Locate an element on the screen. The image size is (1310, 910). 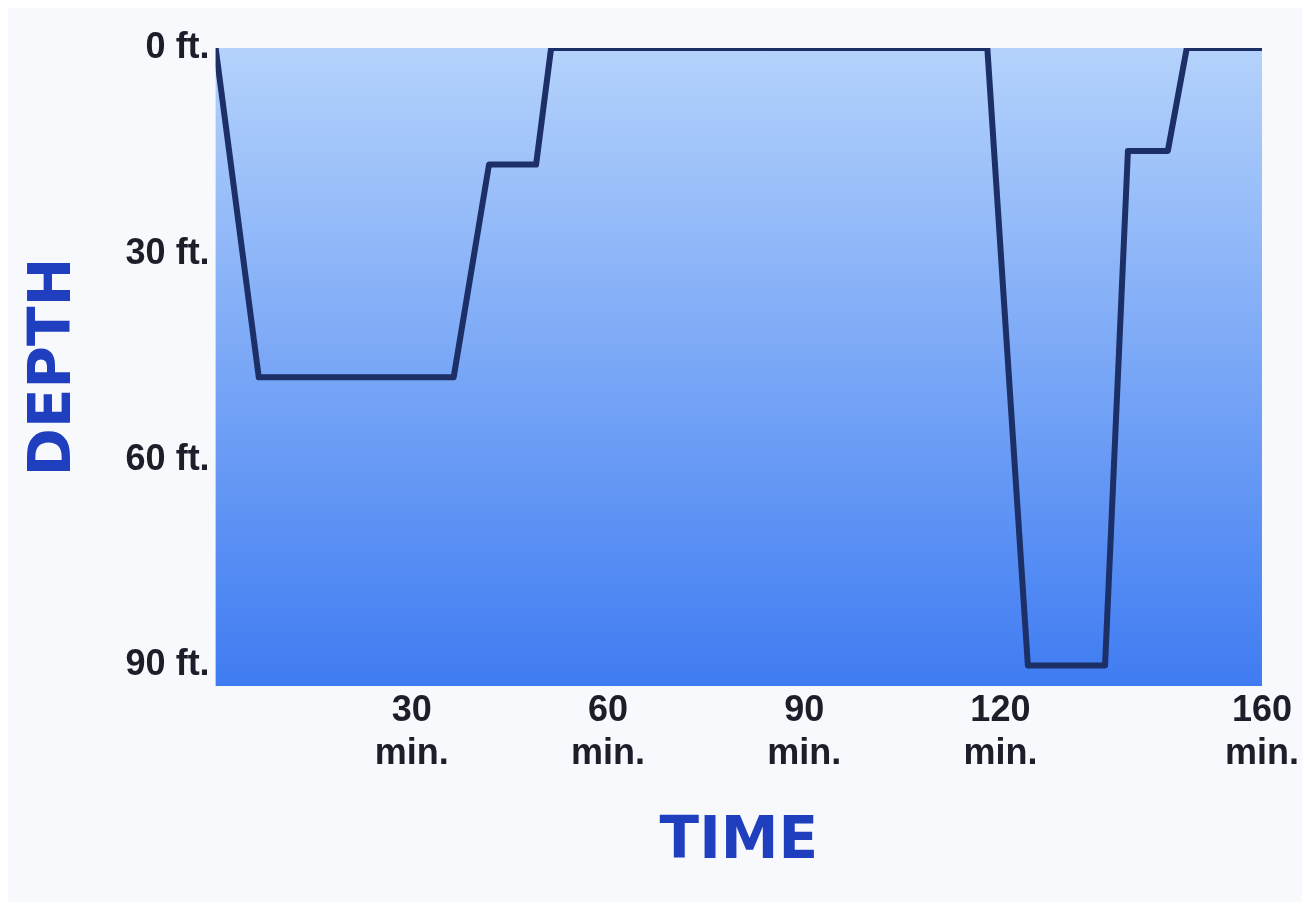
x-tick-label: 90 min. is located at coordinates (804, 729).